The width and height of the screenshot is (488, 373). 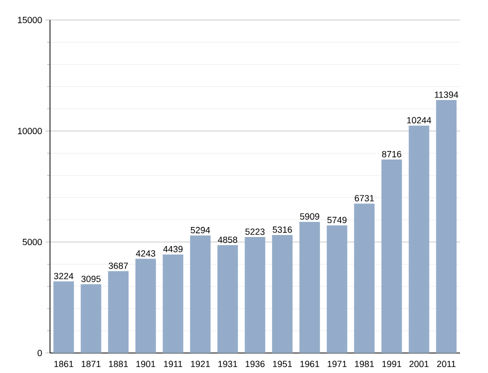 What do you see at coordinates (146, 253) in the screenshot?
I see `data-label: 4243` at bounding box center [146, 253].